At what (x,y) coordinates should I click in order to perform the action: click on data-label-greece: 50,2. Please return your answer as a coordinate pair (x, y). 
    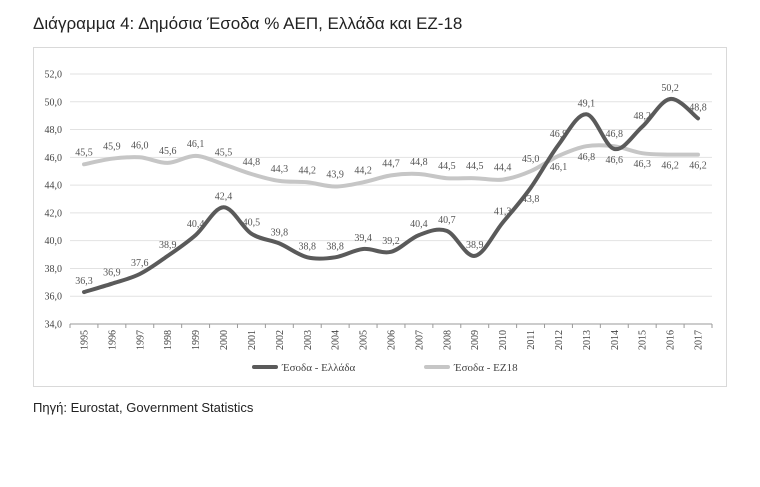
    Looking at the image, I should click on (670, 88).